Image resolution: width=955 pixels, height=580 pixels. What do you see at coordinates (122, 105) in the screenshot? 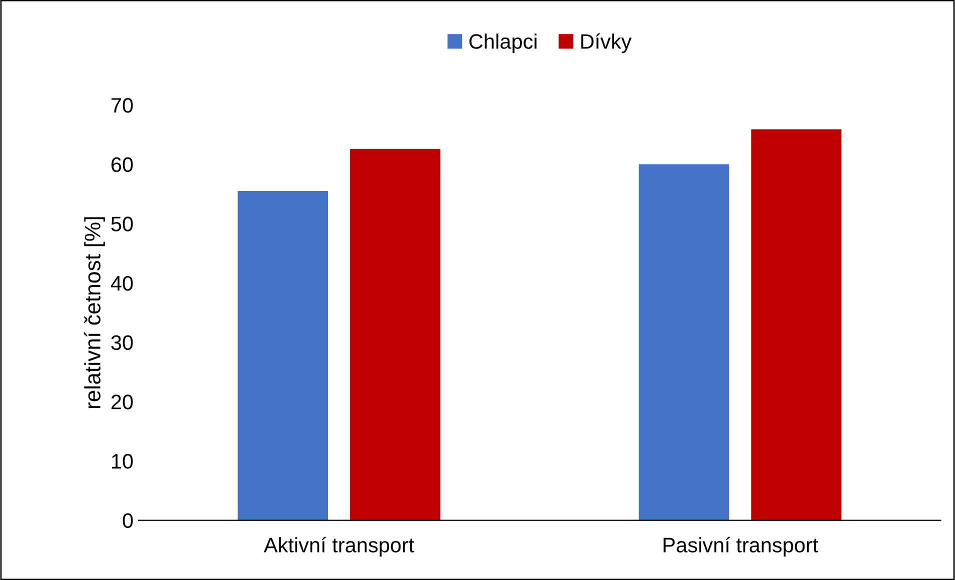
I see `y-tick-label: 70` at bounding box center [122, 105].